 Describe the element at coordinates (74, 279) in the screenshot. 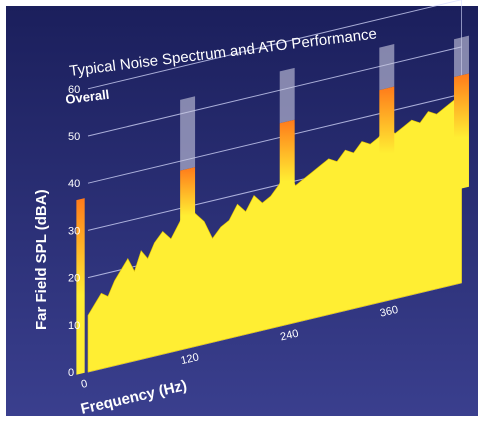

I see `y-tick-label-2: 20` at that location.